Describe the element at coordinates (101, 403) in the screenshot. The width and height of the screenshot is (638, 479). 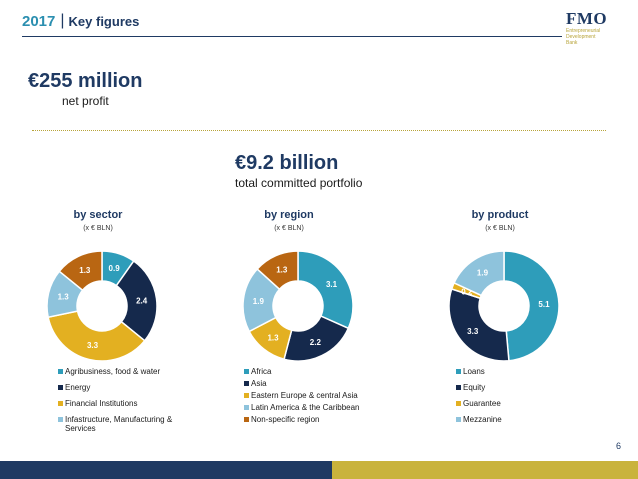
I see `legend-label: Financial Institutions` at that location.